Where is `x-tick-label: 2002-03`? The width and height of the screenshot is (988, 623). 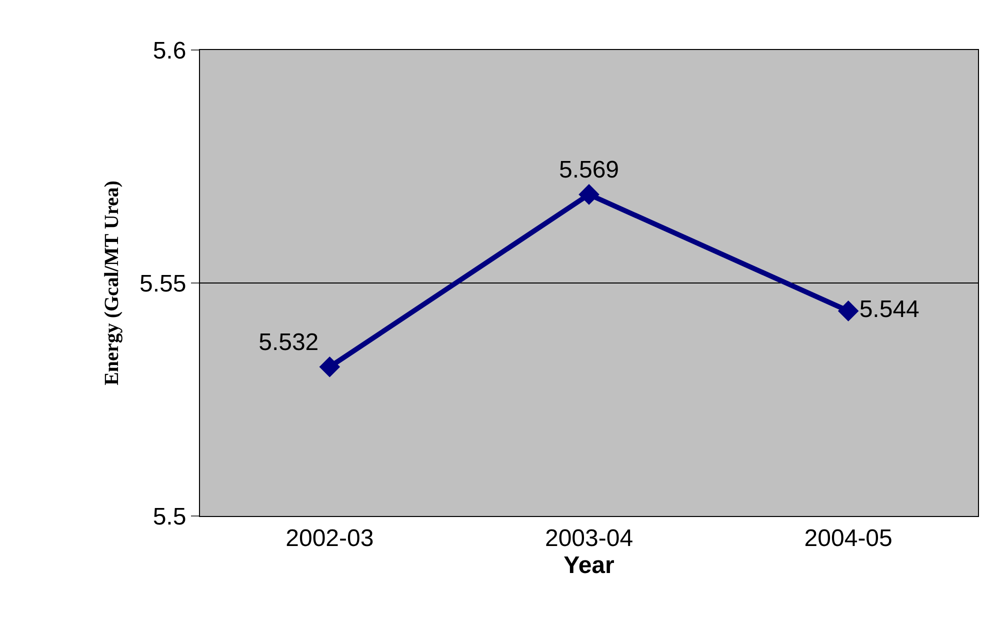 x-tick-label: 2002-03 is located at coordinates (330, 538).